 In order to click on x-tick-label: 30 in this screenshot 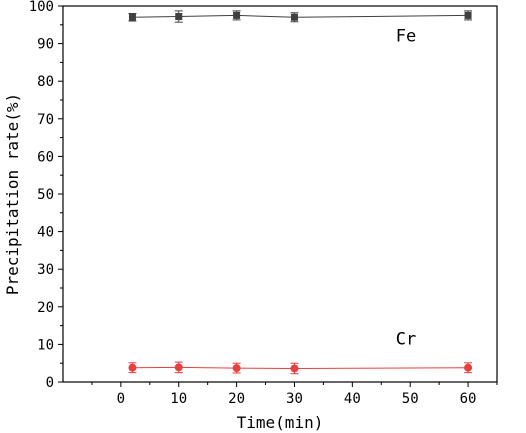, I will do `click(294, 399)`.